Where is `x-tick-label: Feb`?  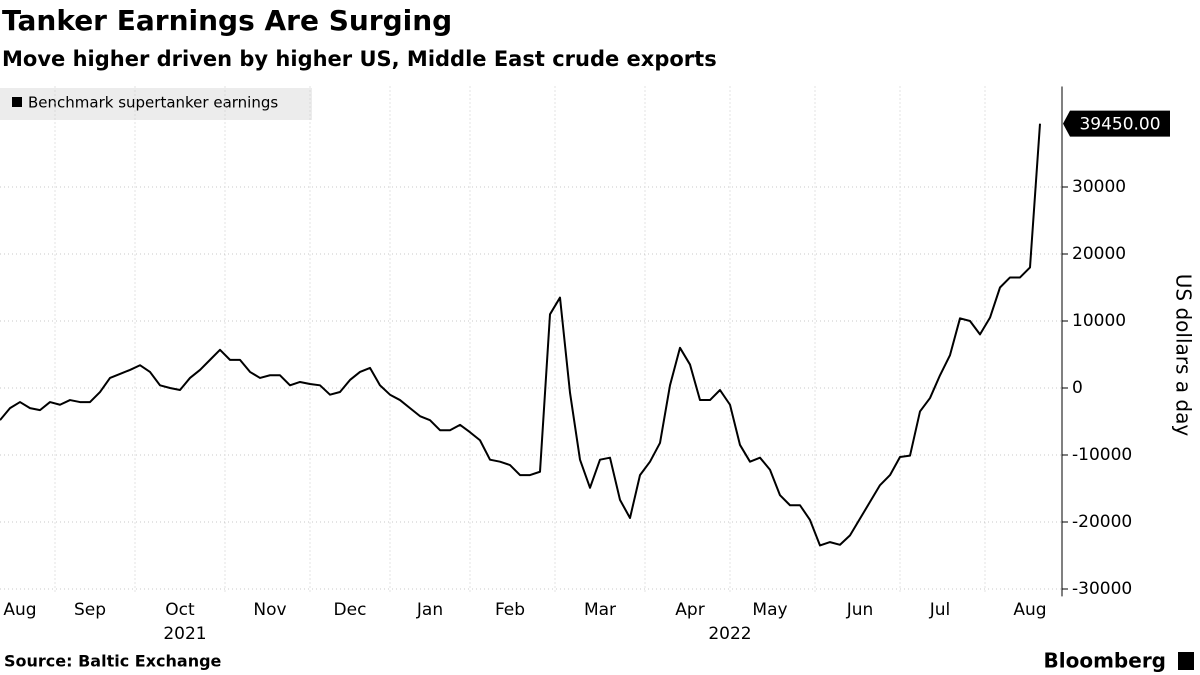 x-tick-label: Feb is located at coordinates (510, 610).